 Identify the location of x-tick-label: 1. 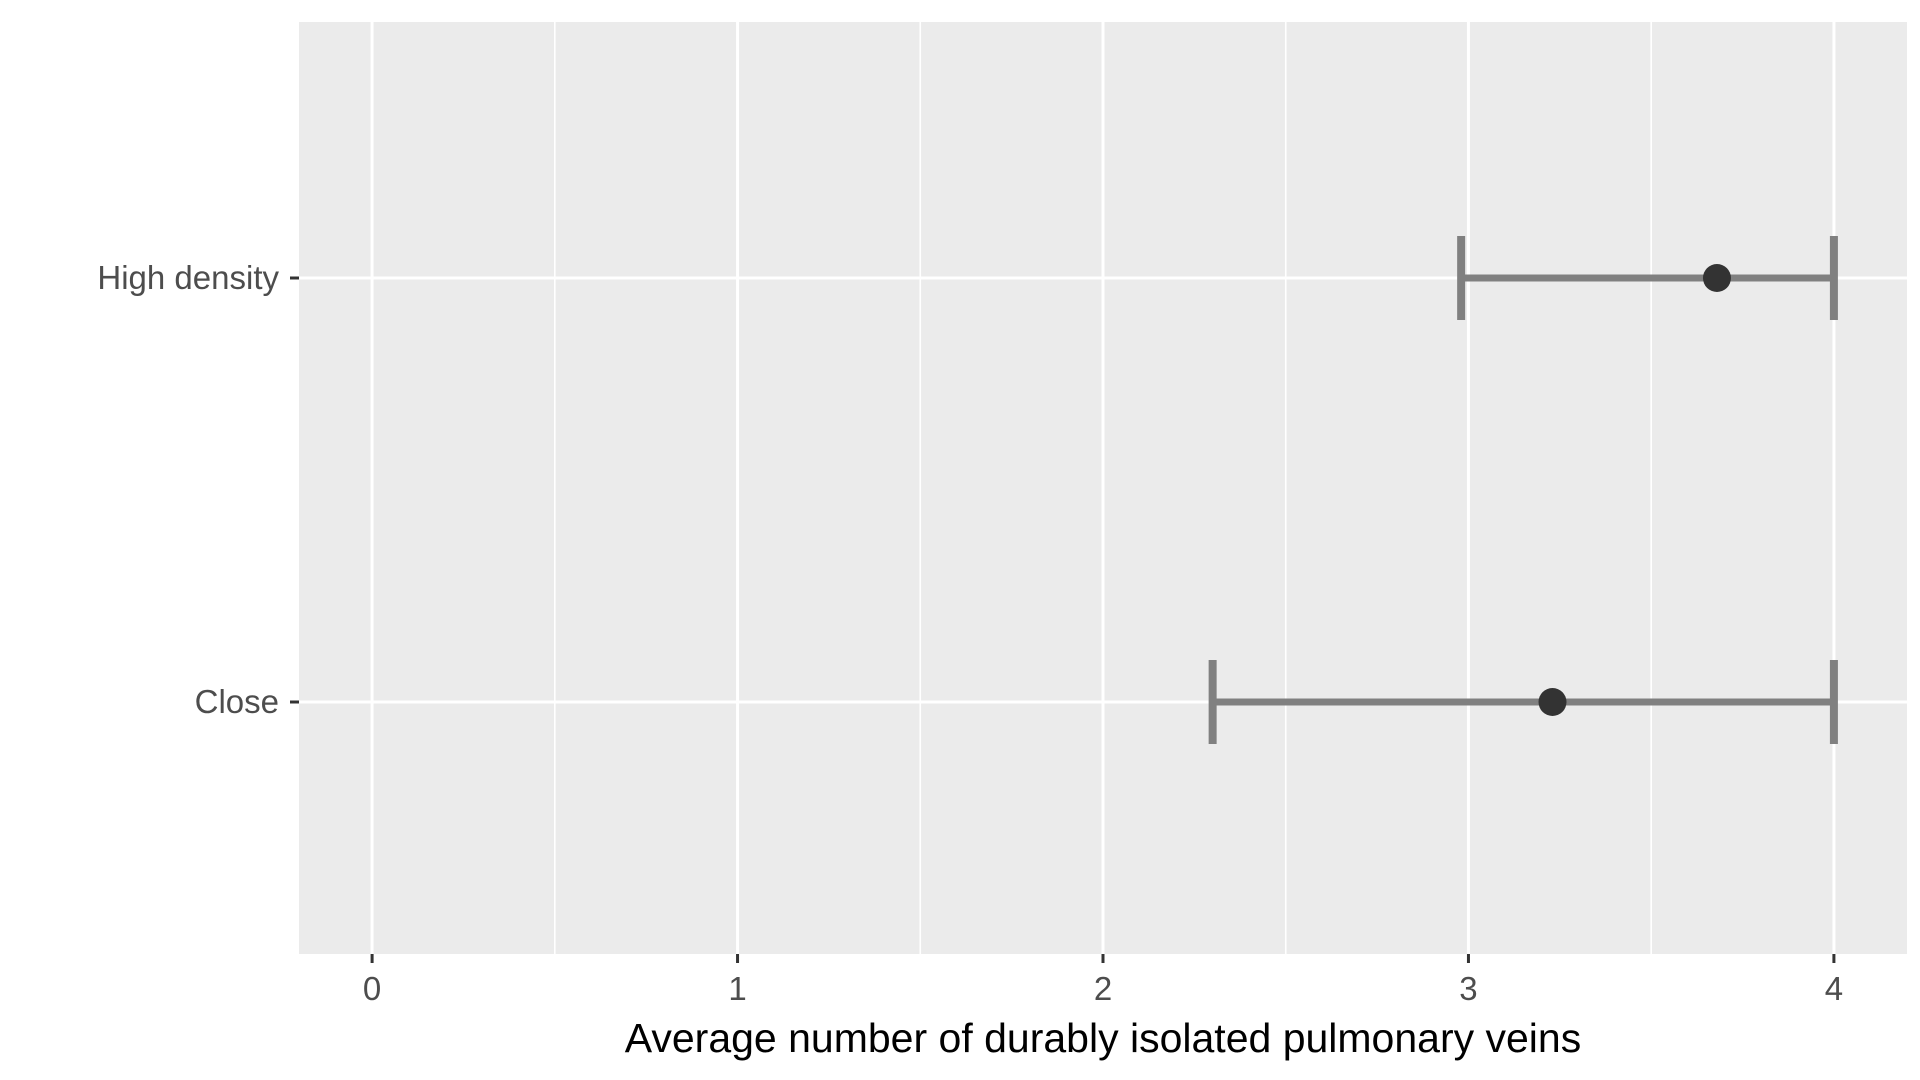
(737, 988).